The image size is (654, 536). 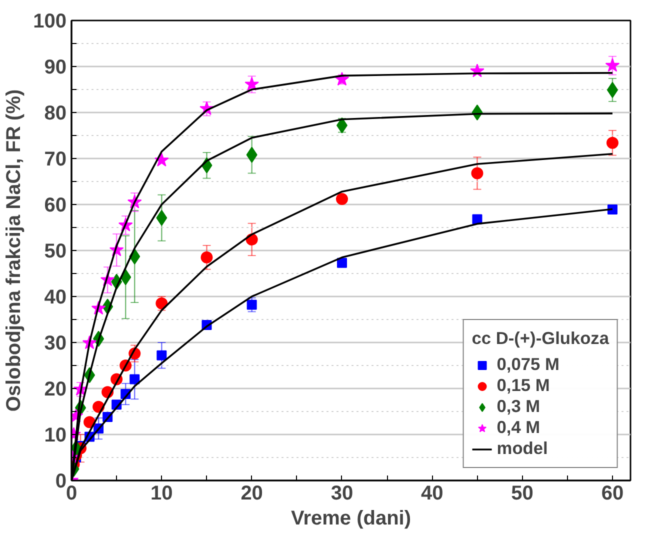 I want to click on legend-label: 0,15 M, so click(x=523, y=385).